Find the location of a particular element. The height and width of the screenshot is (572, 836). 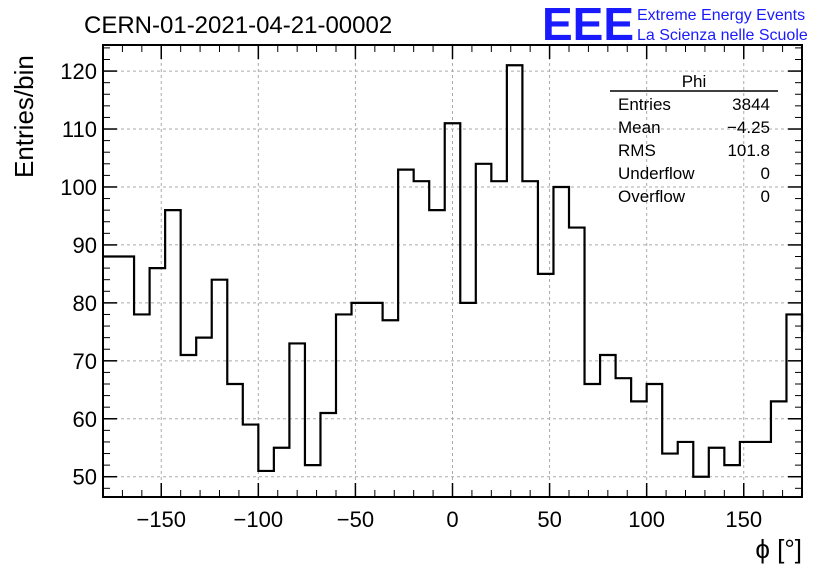

y-tick-label: 70 is located at coordinates (85, 361).